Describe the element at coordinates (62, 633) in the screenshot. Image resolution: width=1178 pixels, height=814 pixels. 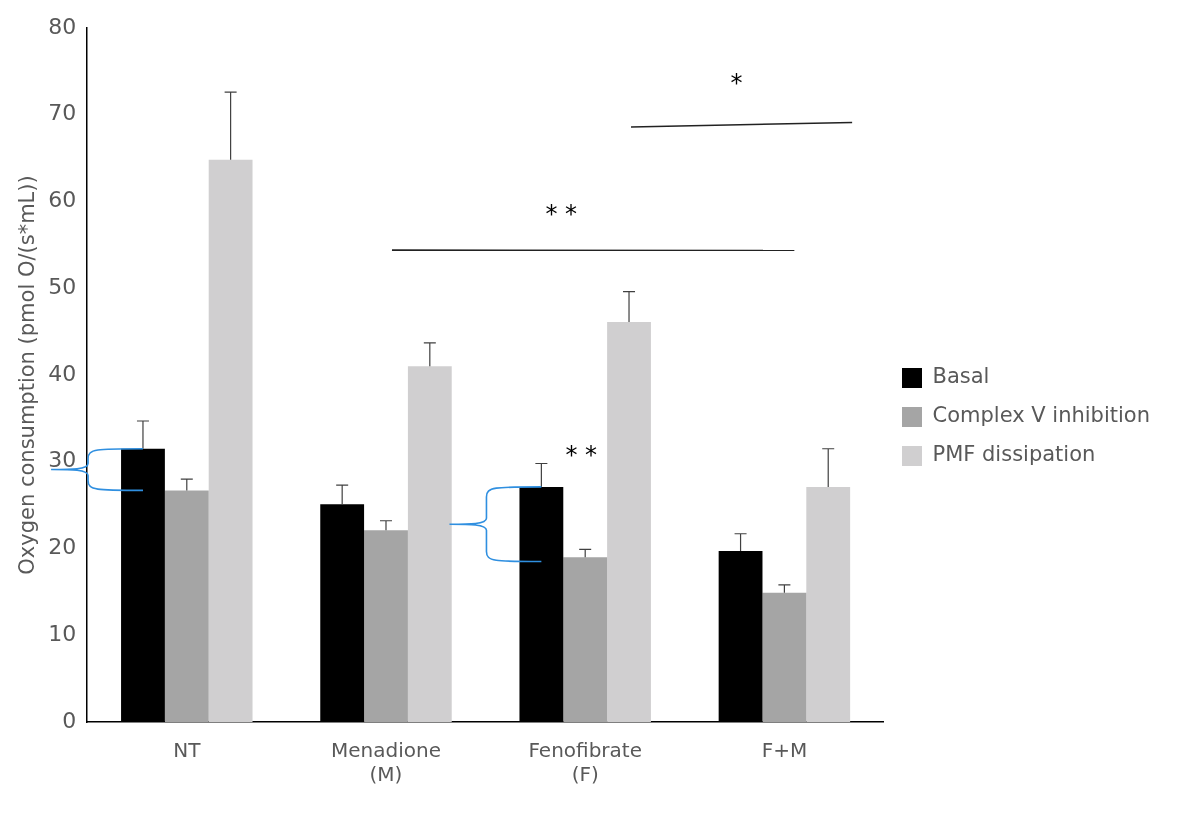
I see `y-tick-label: 10` at that location.